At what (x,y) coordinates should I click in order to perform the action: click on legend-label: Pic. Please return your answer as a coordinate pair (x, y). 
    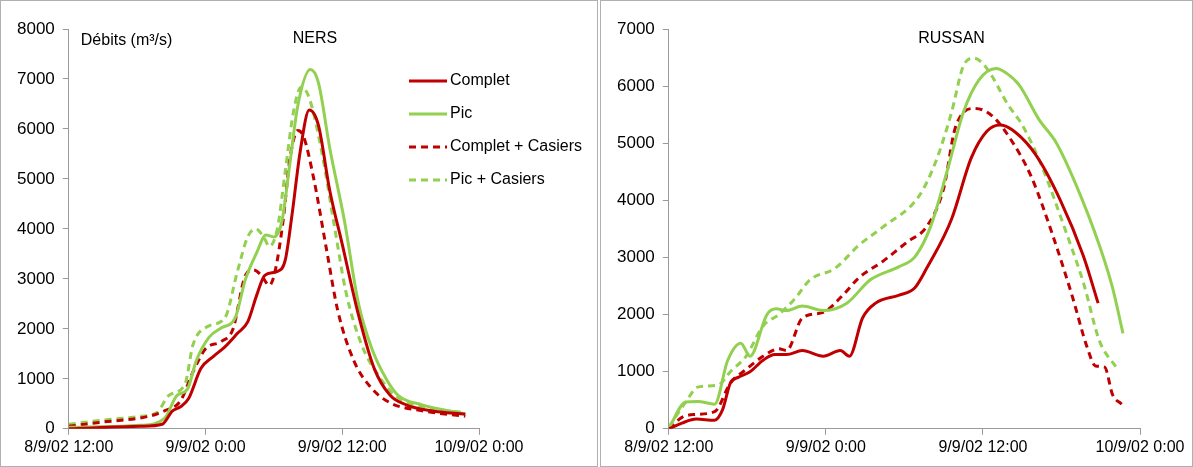
    Looking at the image, I should click on (461, 113).